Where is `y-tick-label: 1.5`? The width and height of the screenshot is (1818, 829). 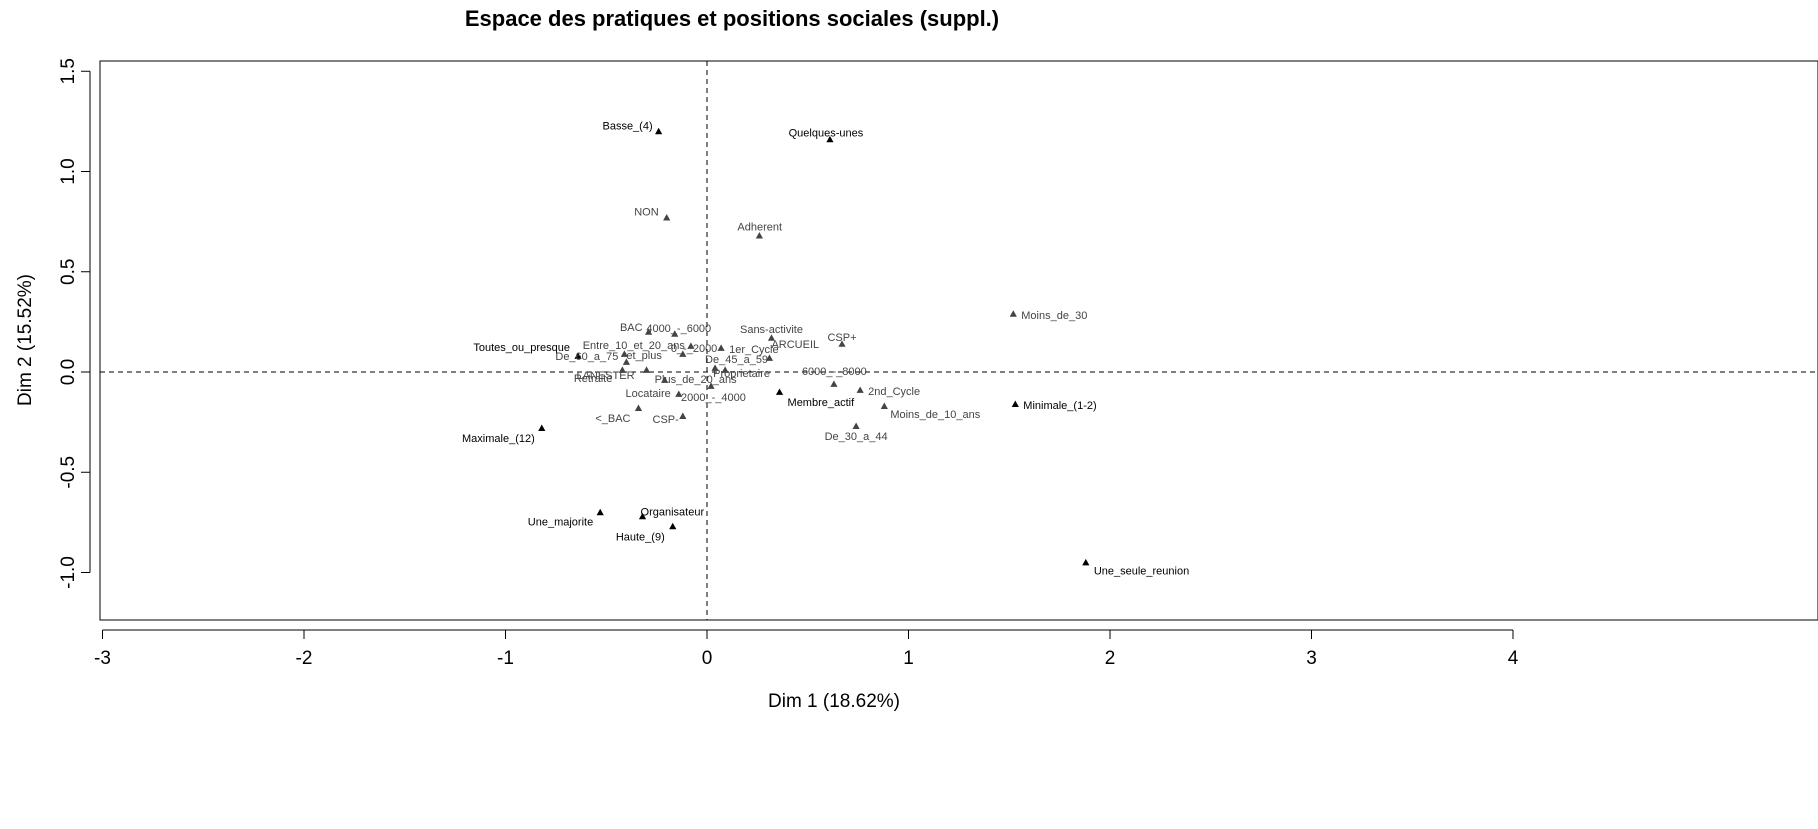
y-tick-label: 1.5 is located at coordinates (68, 71).